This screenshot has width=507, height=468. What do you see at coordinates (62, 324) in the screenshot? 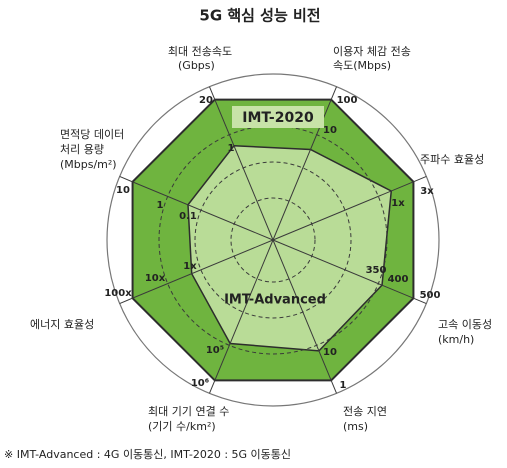
I see `axis-label: 에너지 효율성` at bounding box center [62, 324].